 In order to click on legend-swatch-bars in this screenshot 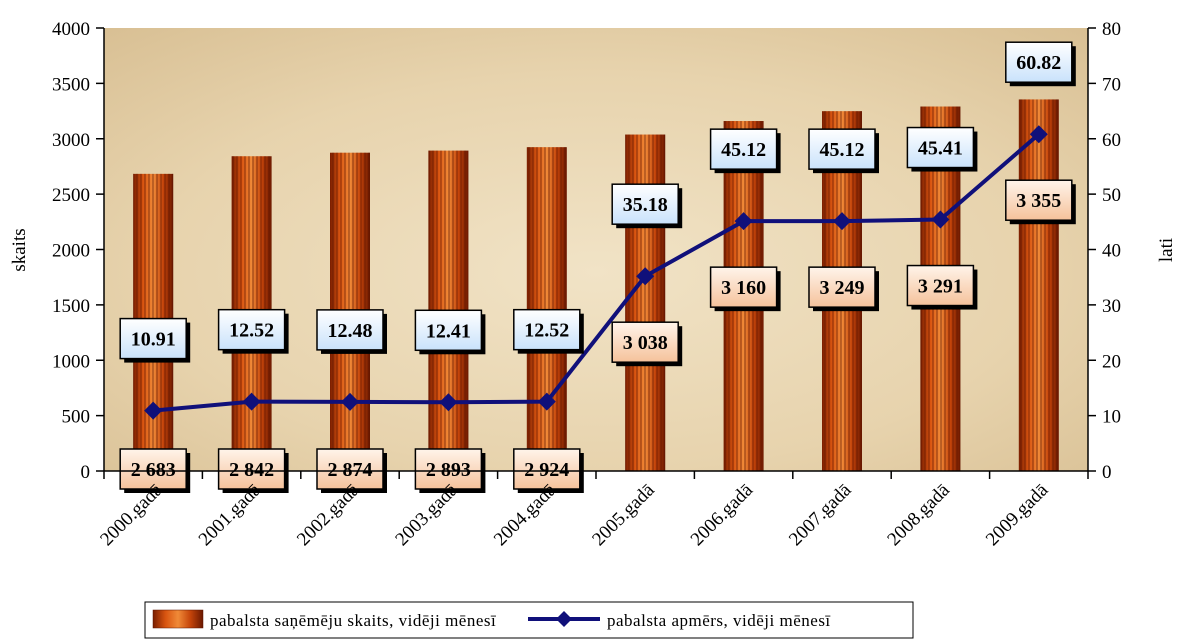, I will do `click(178, 619)`.